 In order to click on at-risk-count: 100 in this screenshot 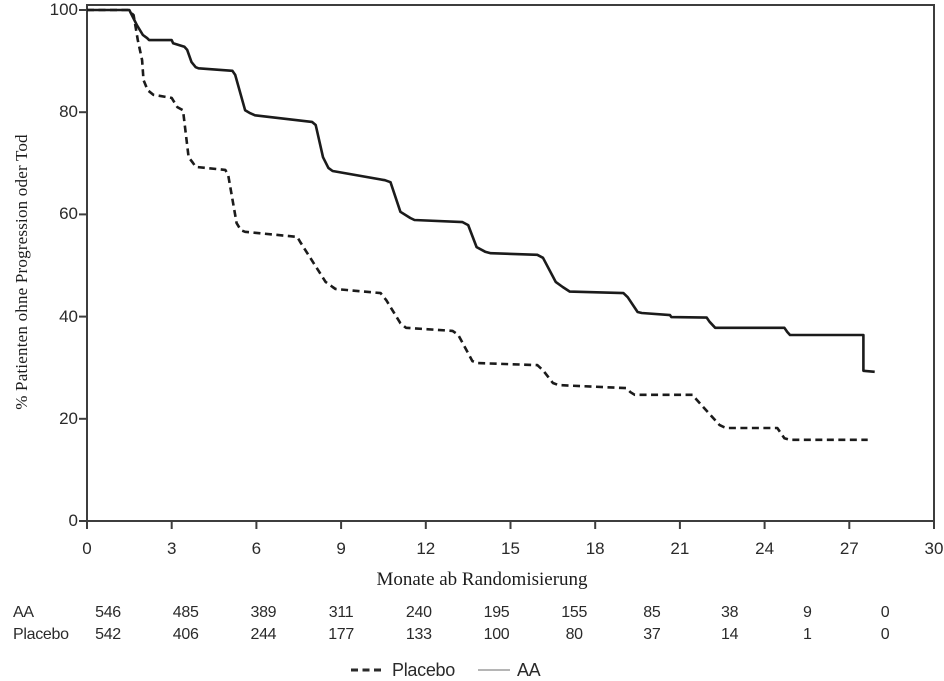, I will do `click(496, 634)`.